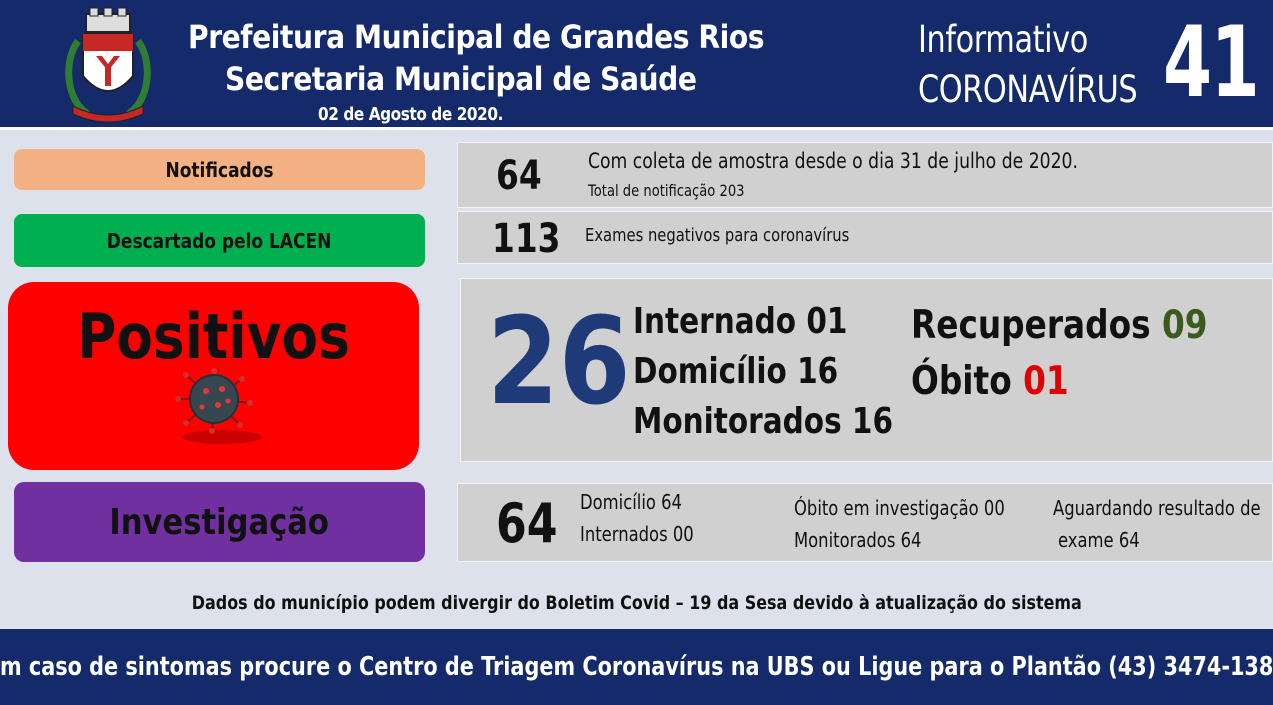  I want to click on descartado-desc: Exames negativos para coronavírus, so click(717, 235).